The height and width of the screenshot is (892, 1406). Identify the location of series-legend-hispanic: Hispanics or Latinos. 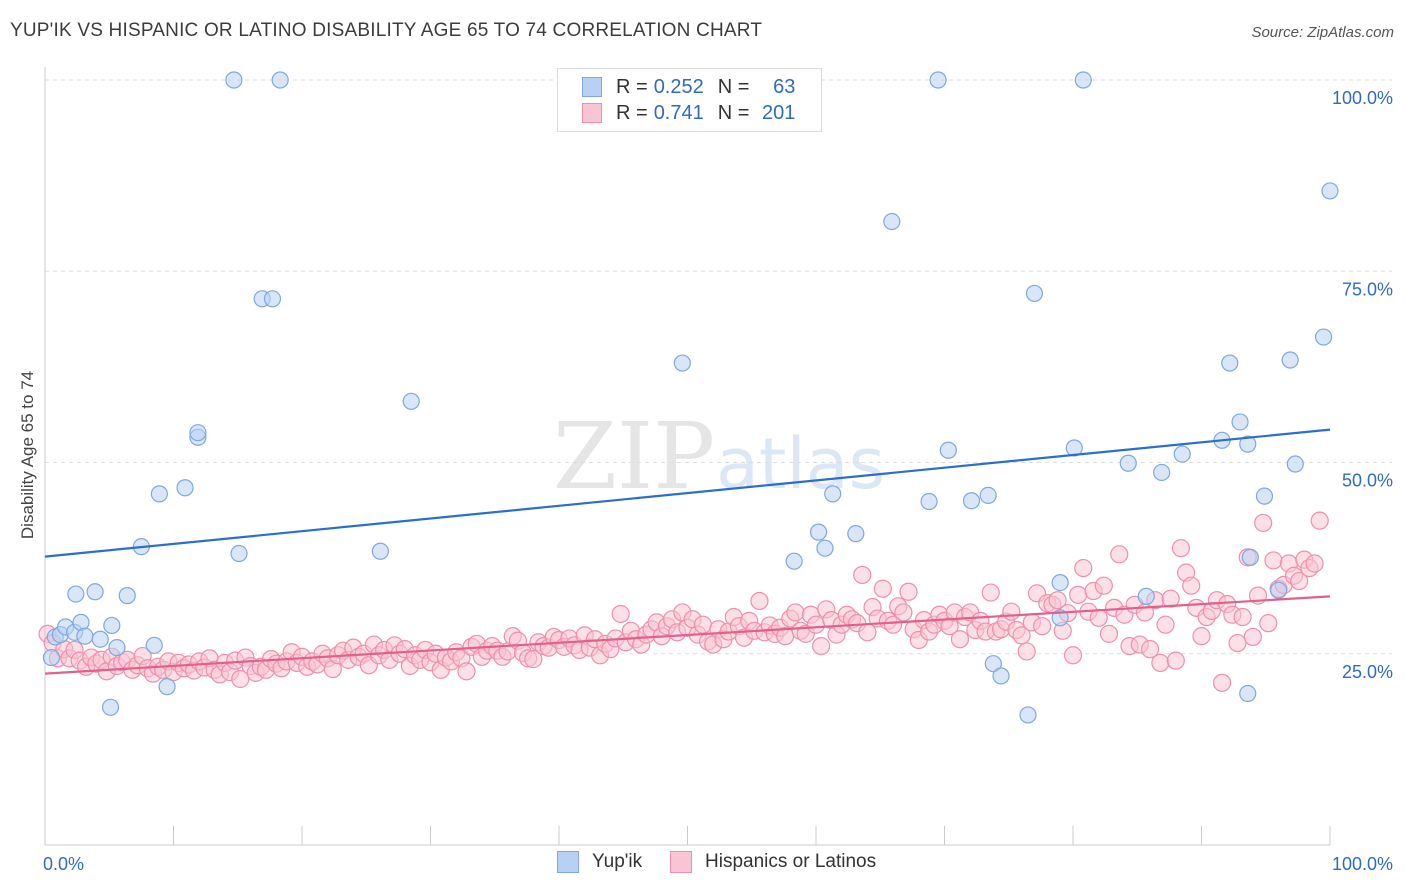
(773, 862).